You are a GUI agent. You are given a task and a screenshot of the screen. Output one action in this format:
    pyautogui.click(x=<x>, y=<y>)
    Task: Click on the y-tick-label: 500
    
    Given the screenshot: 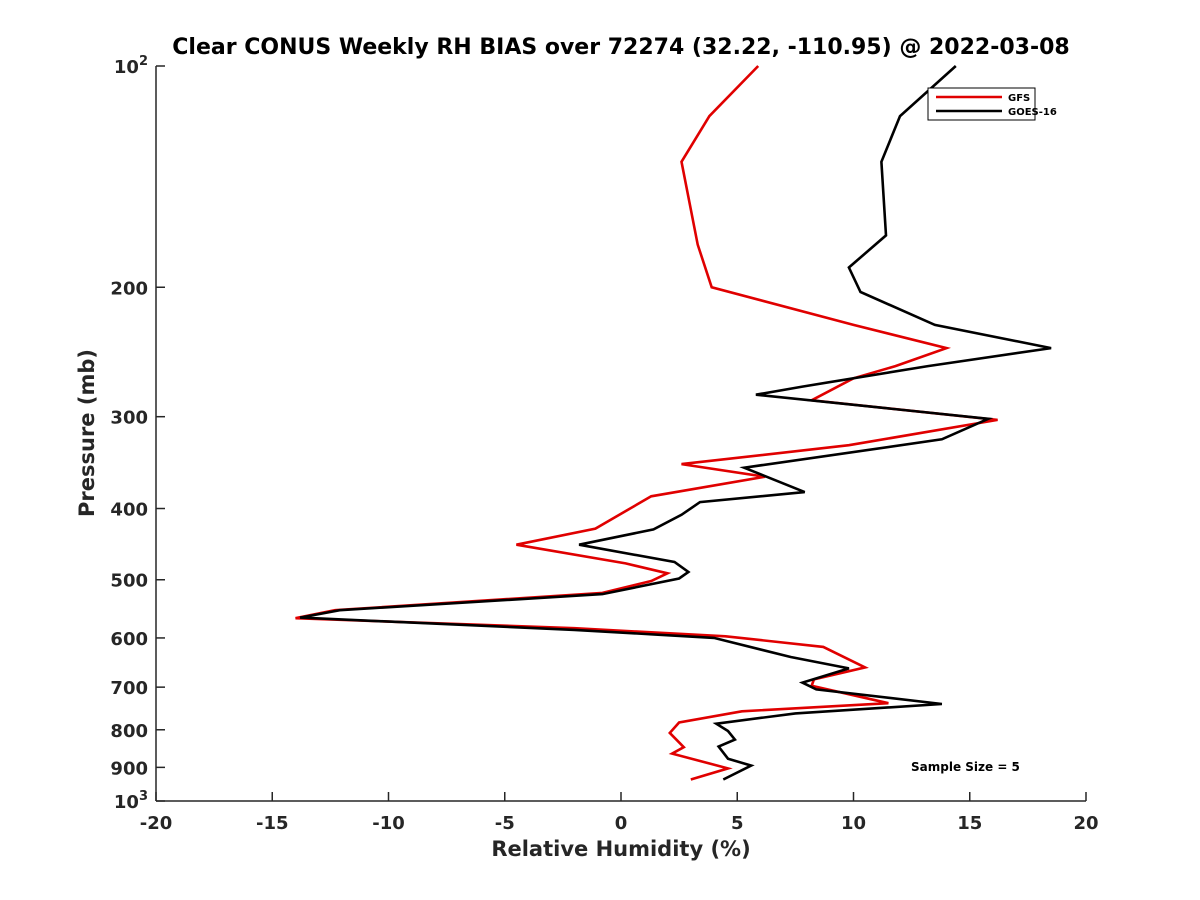 What is the action you would take?
    pyautogui.click(x=129, y=581)
    